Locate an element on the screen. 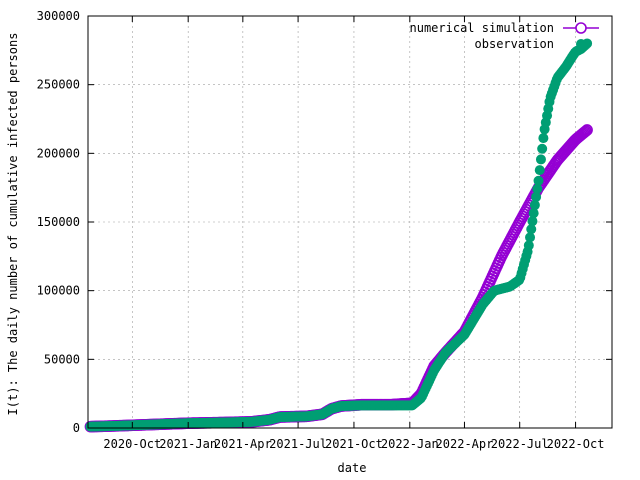 Image resolution: width=640 pixels, height=480 pixels. x-tick-label: 2022-Jan is located at coordinates (410, 444).